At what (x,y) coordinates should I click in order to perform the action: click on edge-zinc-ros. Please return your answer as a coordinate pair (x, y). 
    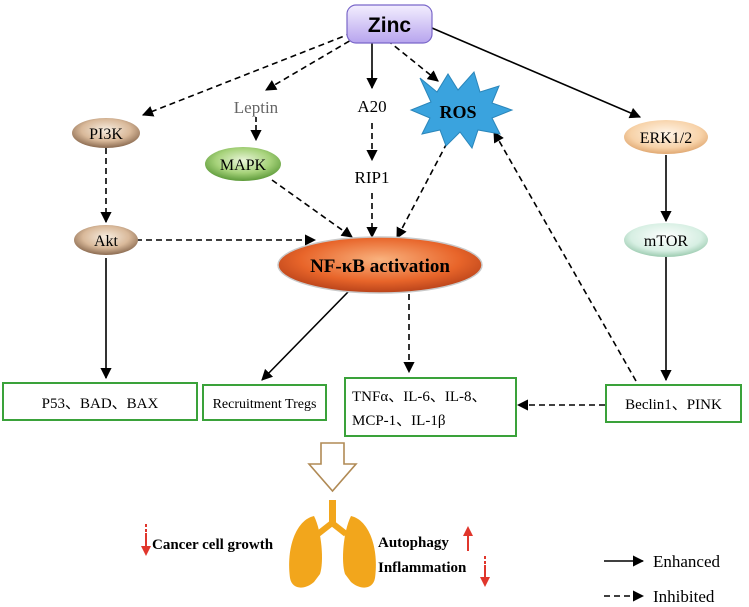
    Looking at the image, I should click on (412, 60).